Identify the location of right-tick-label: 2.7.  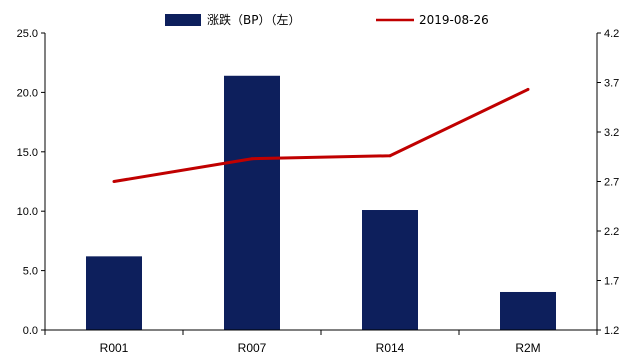
(611, 183).